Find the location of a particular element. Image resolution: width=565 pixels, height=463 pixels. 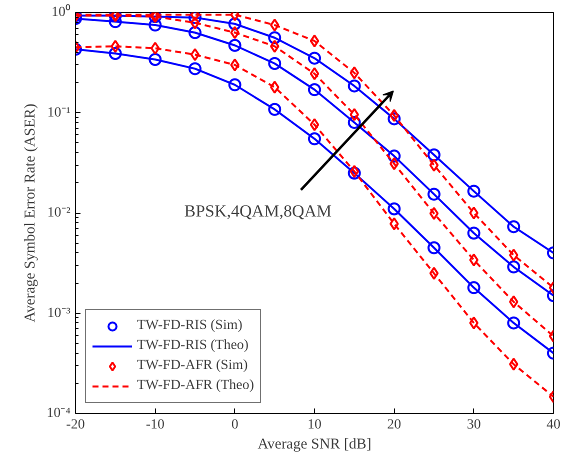

legend-label: TW-FD-AFR (Sim) is located at coordinates (192, 366).